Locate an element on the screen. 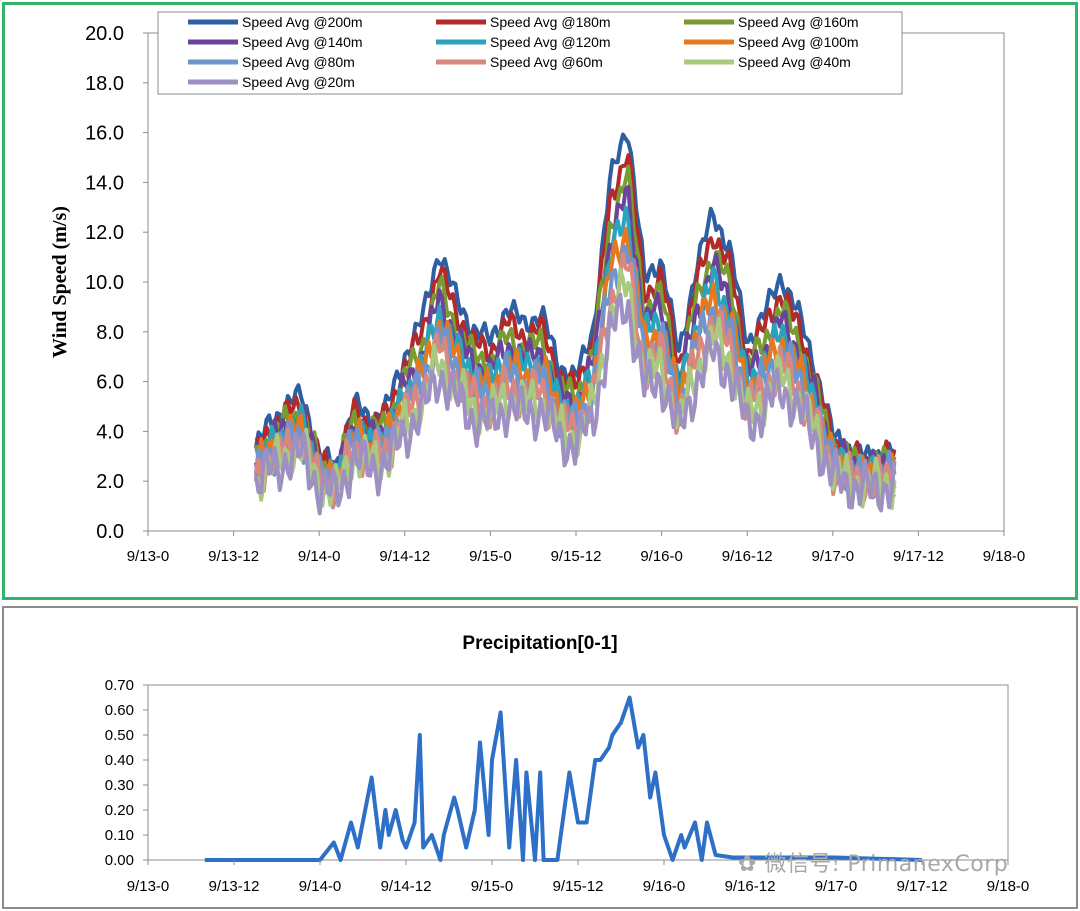 This screenshot has height=911, width=1080. precip-y-tick-label: 0.20 is located at coordinates (119, 810).